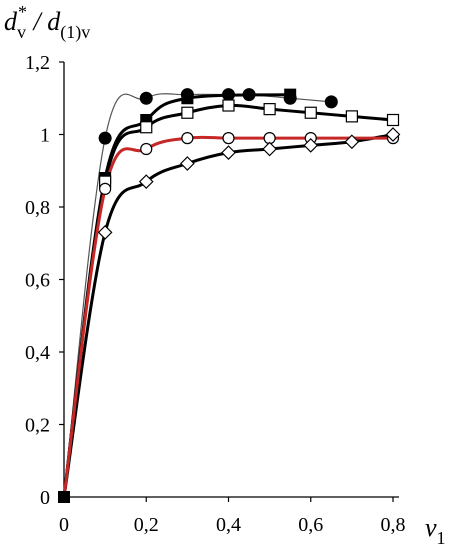 The height and width of the screenshot is (550, 463). Describe the element at coordinates (37, 21) in the screenshot. I see `y-axis-sep: /` at that location.